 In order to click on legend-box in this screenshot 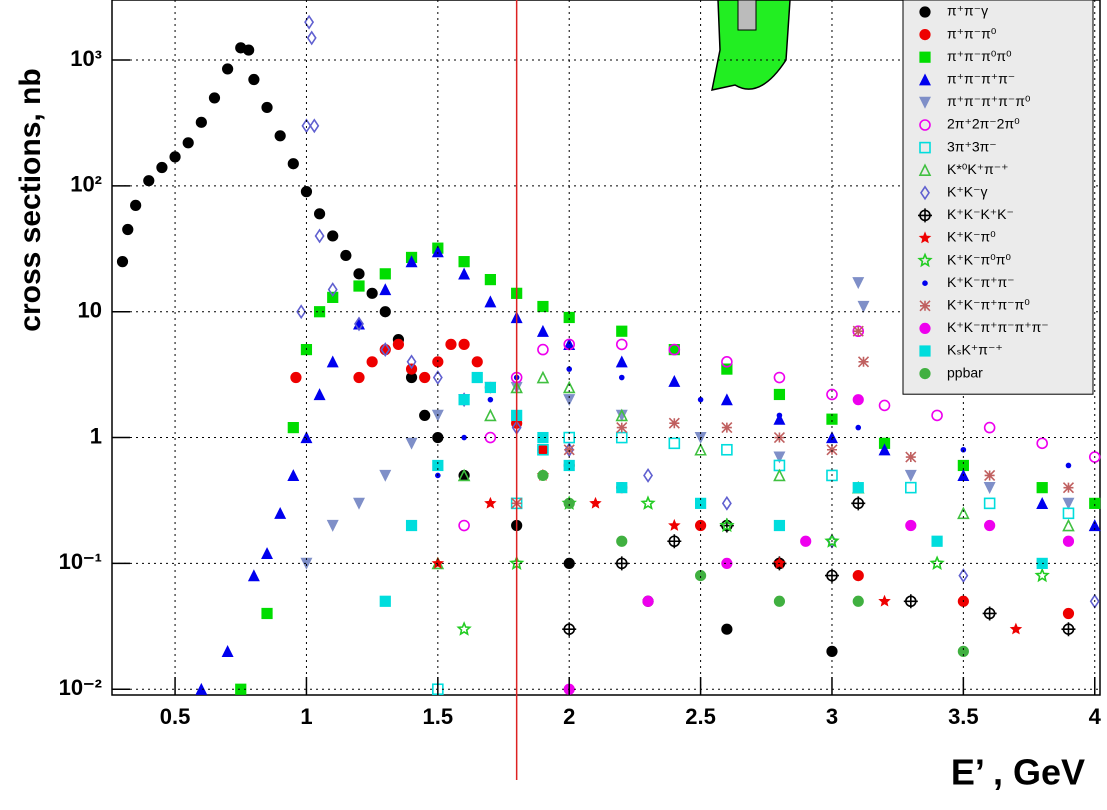, I will do `click(998, 197)`.